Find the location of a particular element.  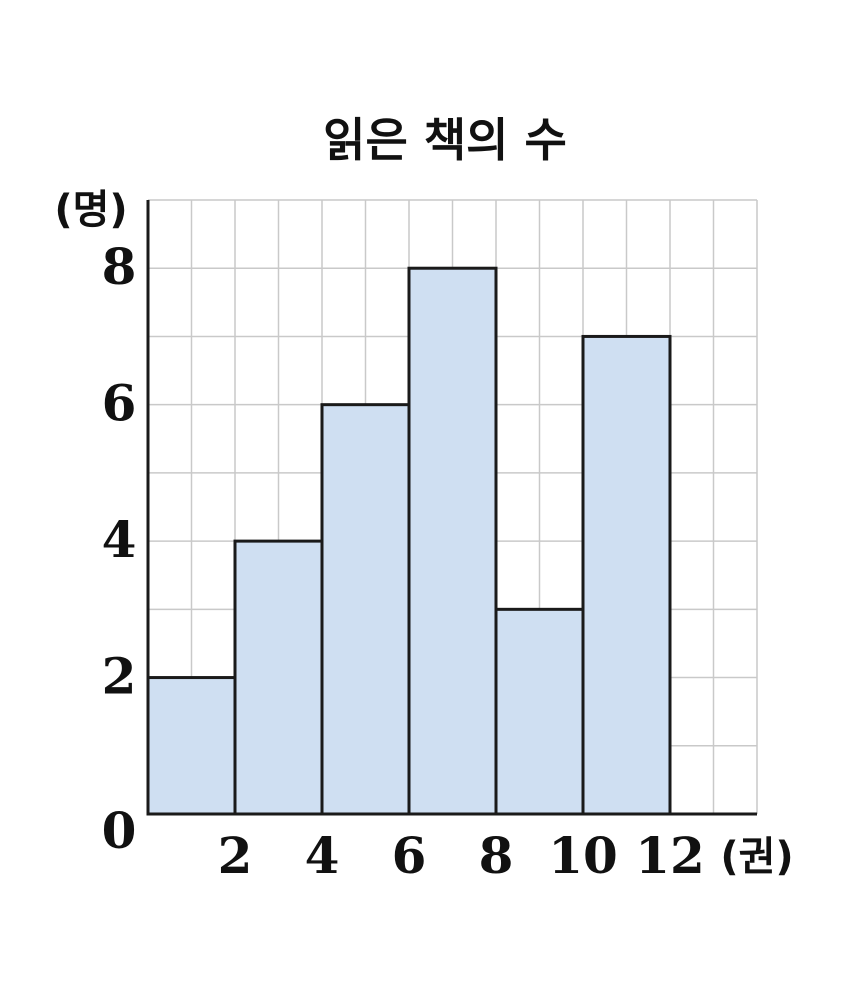

x-tick-label: 6 is located at coordinates (409, 855).